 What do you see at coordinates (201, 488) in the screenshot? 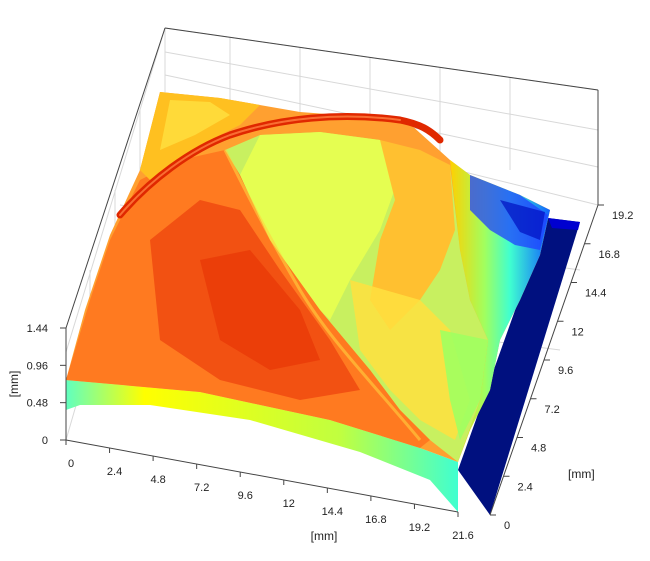
I see `x-tick-label: 7.2` at bounding box center [201, 488].